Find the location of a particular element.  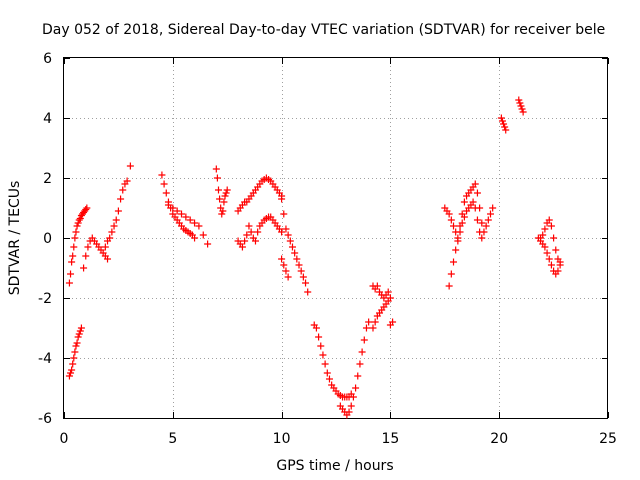

y-tick-labels: -6 -4 -2 0 2 4 6 is located at coordinates (45, 239).